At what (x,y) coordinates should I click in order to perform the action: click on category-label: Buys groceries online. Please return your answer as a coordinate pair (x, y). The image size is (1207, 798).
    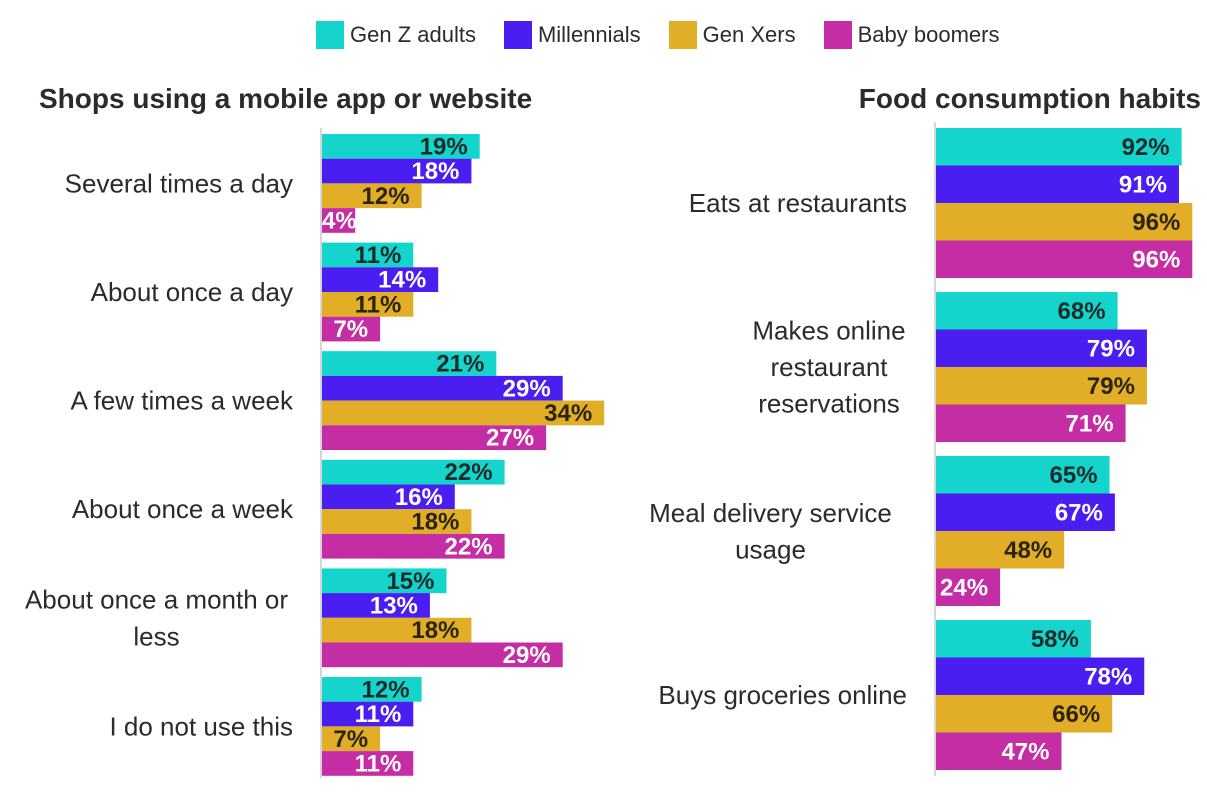
    Looking at the image, I should click on (782, 695).